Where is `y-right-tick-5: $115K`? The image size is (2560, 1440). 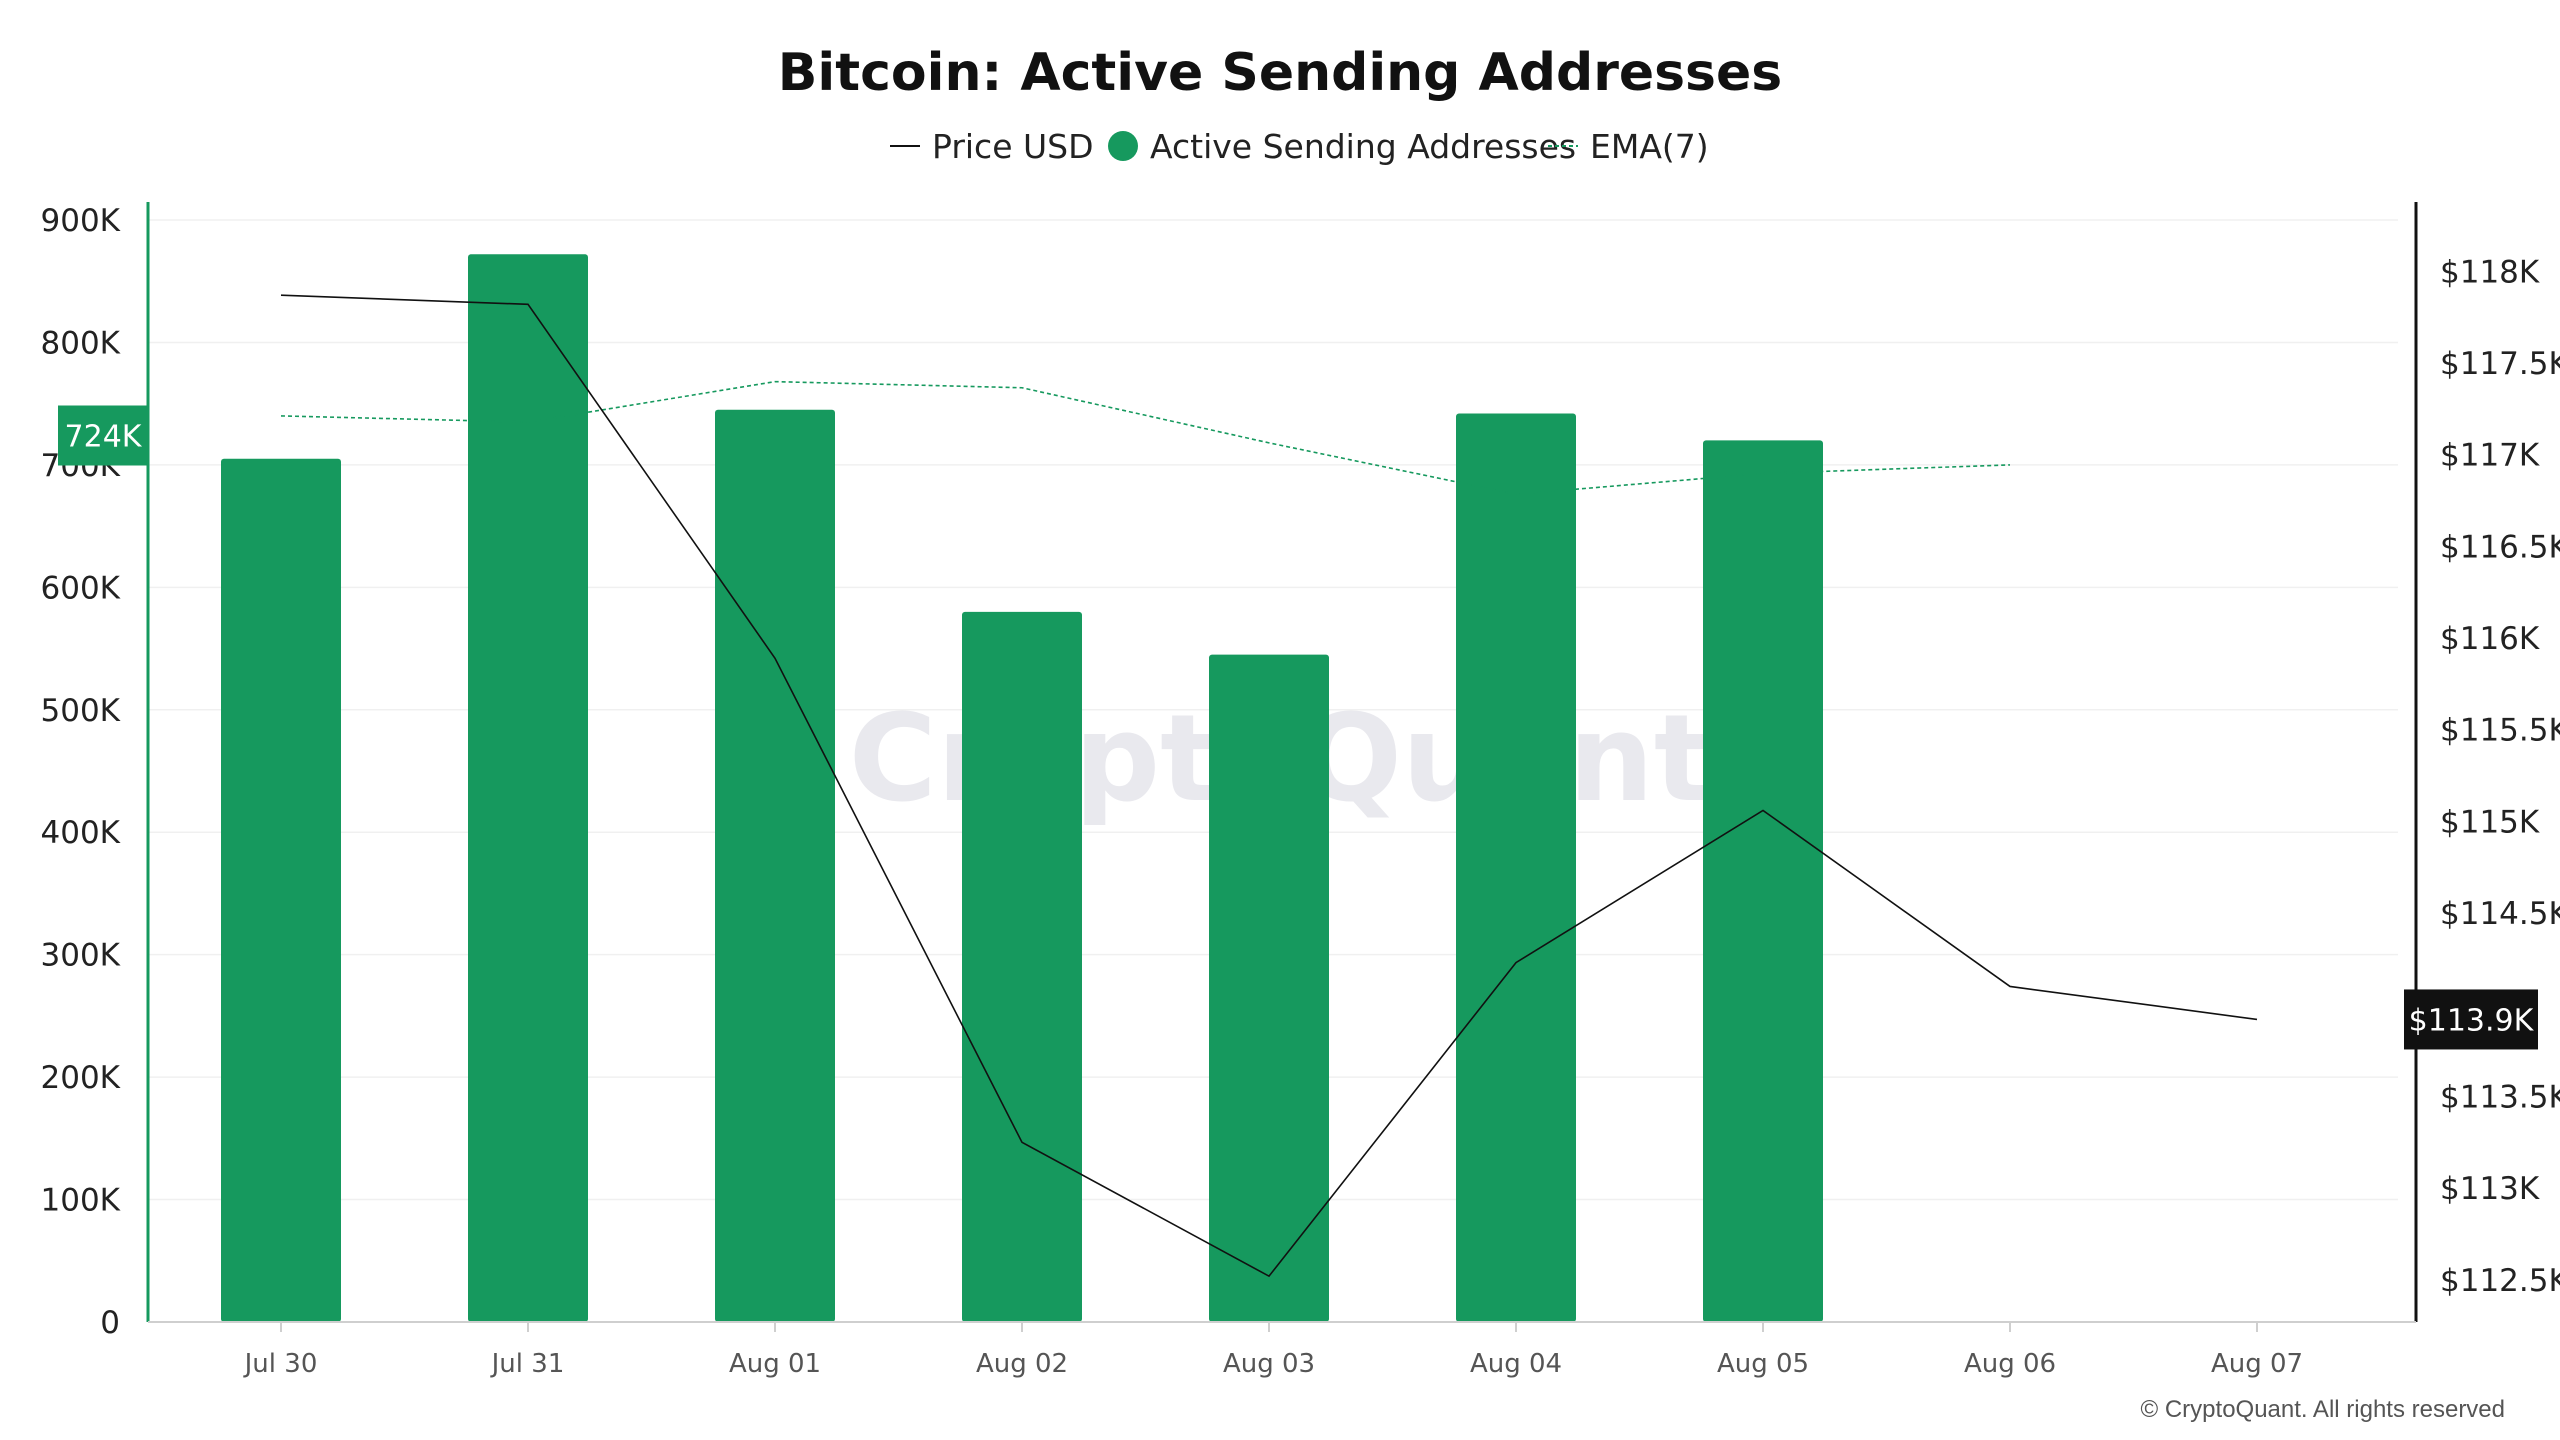 y-right-tick-5: $115K is located at coordinates (2490, 822).